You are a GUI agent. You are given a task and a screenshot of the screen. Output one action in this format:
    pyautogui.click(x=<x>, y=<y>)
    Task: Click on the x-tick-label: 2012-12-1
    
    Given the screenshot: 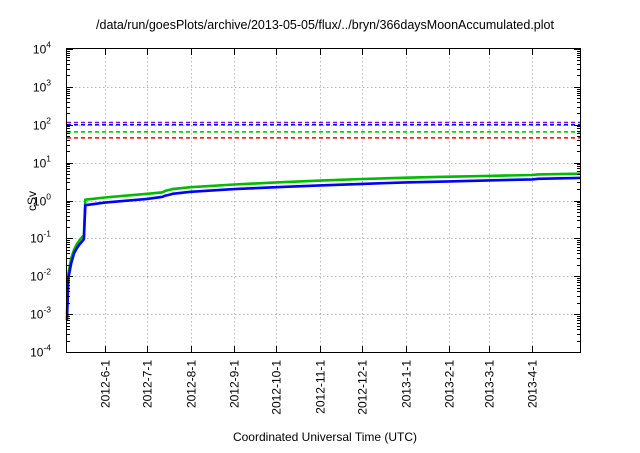 What is the action you would take?
    pyautogui.click(x=363, y=387)
    